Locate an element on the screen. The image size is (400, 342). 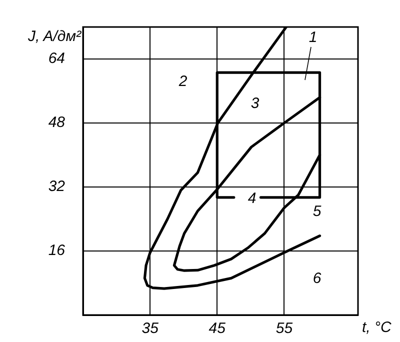
x-axis-title: t, °C is located at coordinates (377, 327).